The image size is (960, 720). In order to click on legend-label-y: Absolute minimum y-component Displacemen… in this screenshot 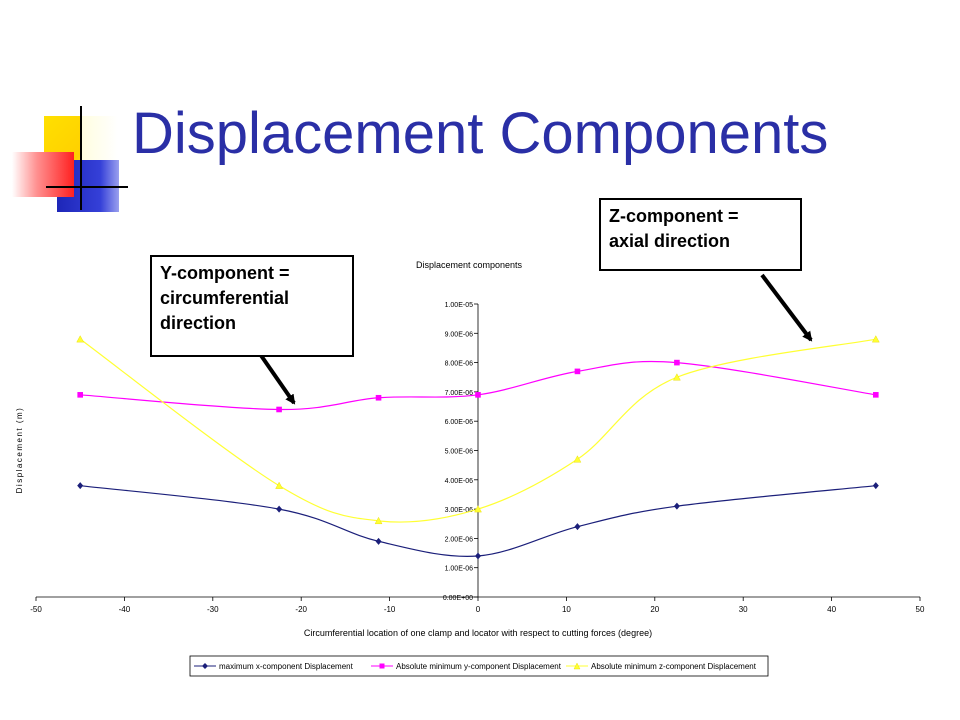, I will do `click(479, 666)`.